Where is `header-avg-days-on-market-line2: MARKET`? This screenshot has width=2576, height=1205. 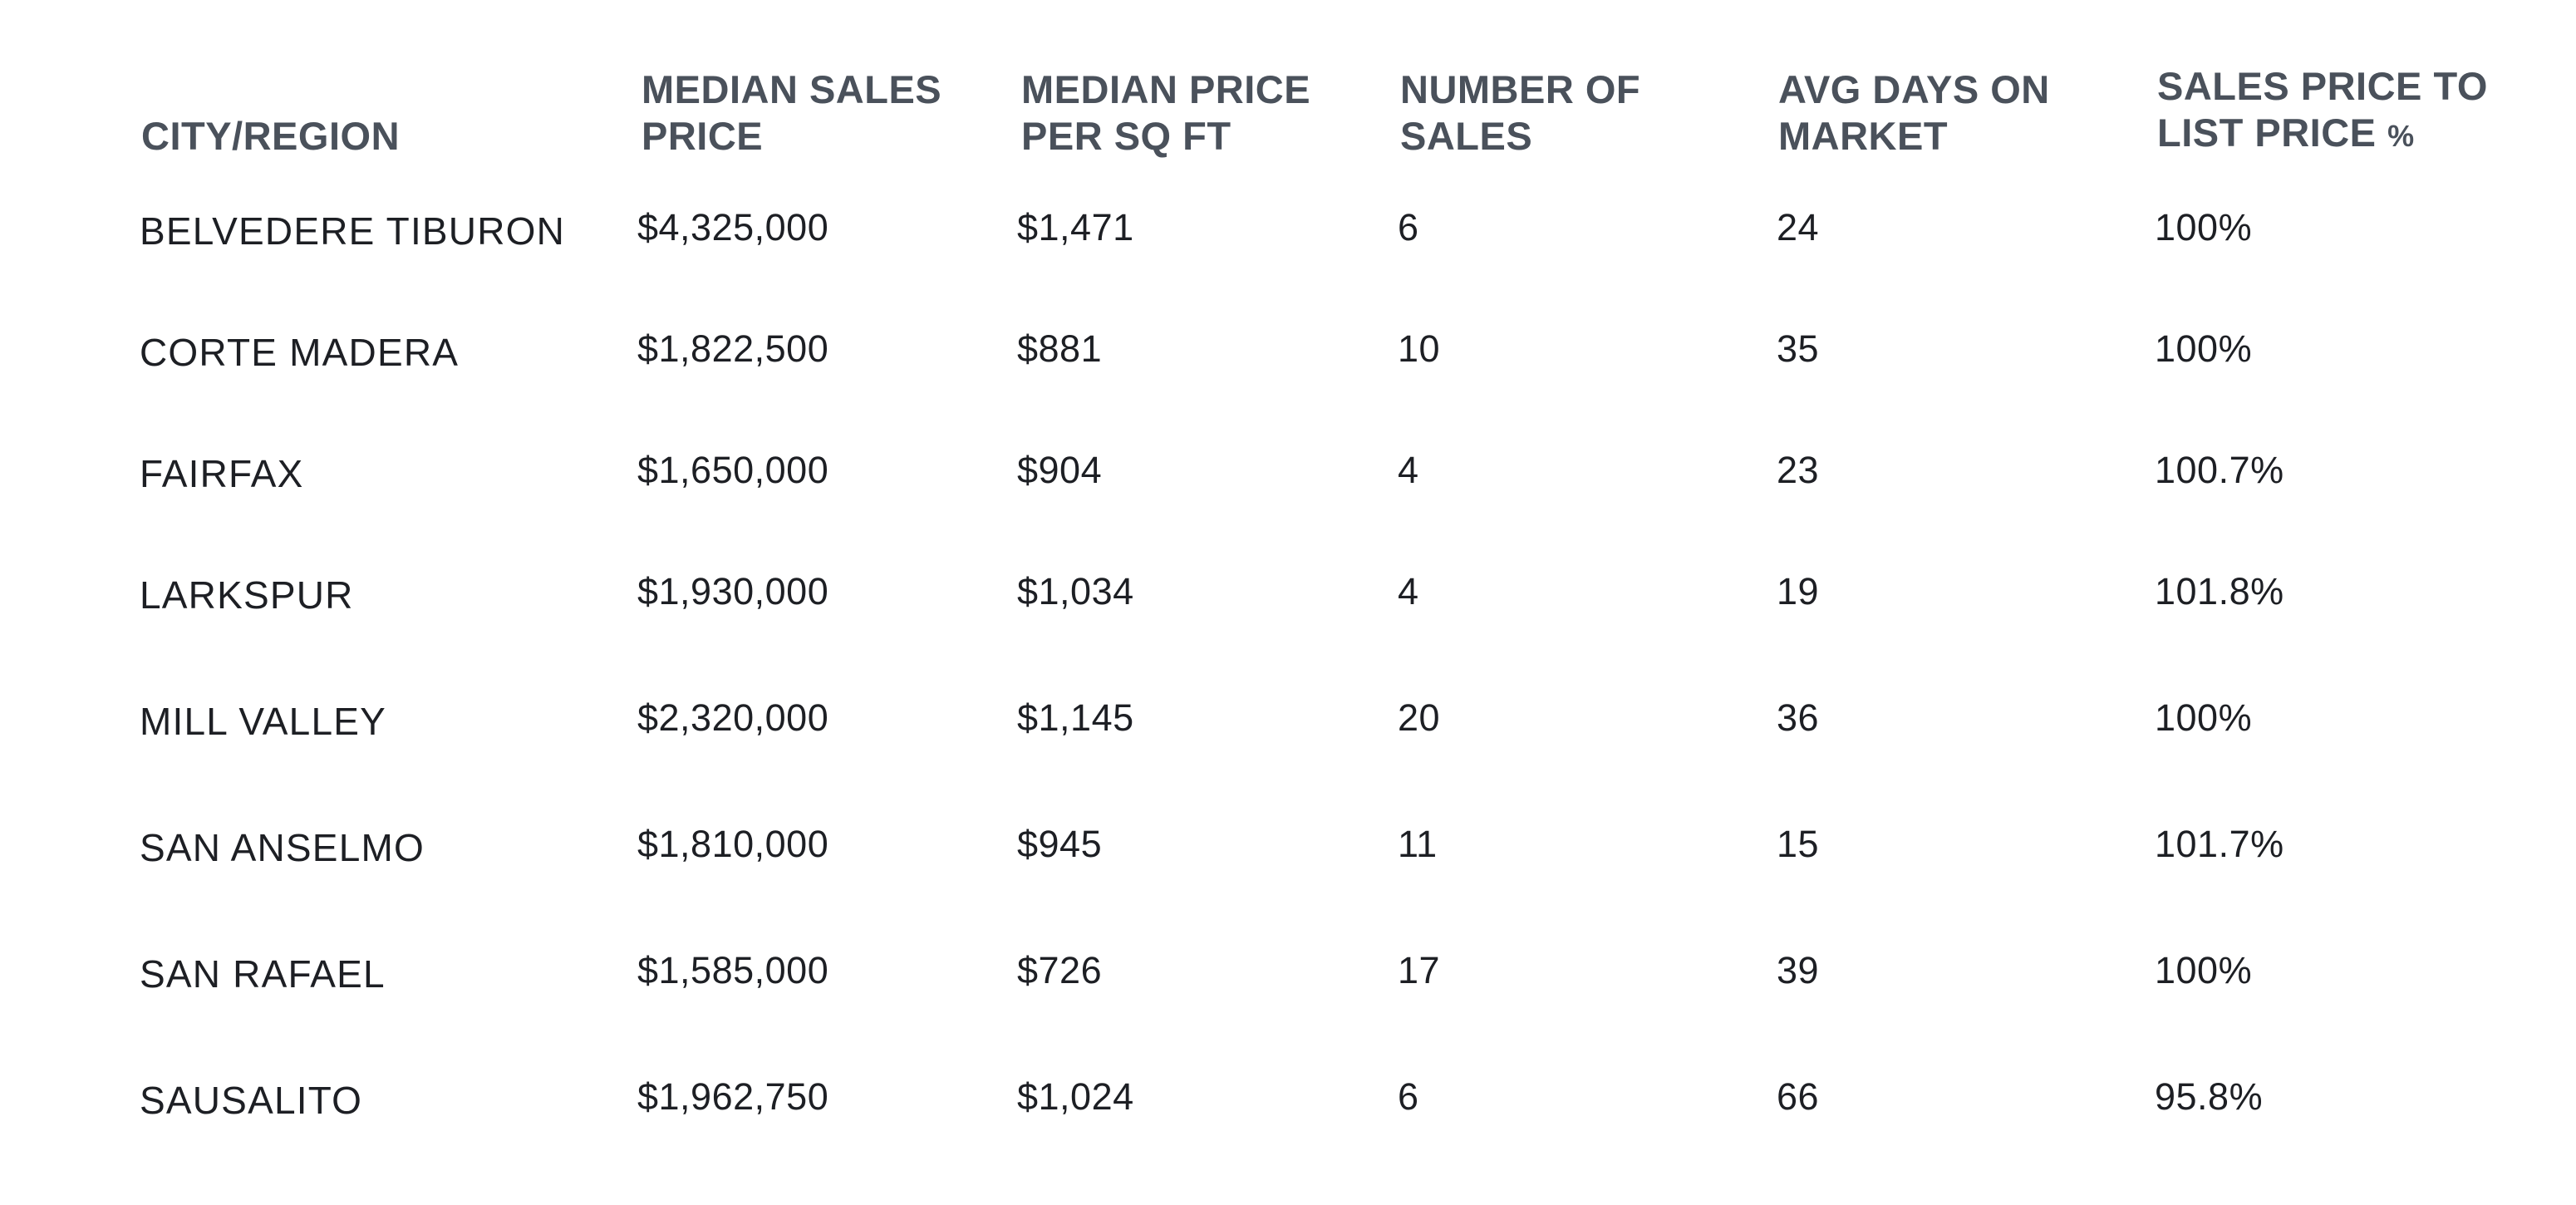
header-avg-days-on-market-line2: MARKET is located at coordinates (1863, 136).